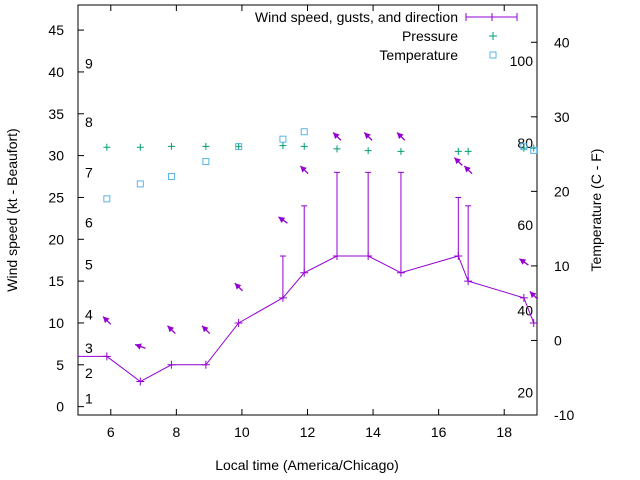 The width and height of the screenshot is (640, 480). What do you see at coordinates (439, 432) in the screenshot?
I see `x-tick-label: 16` at bounding box center [439, 432].